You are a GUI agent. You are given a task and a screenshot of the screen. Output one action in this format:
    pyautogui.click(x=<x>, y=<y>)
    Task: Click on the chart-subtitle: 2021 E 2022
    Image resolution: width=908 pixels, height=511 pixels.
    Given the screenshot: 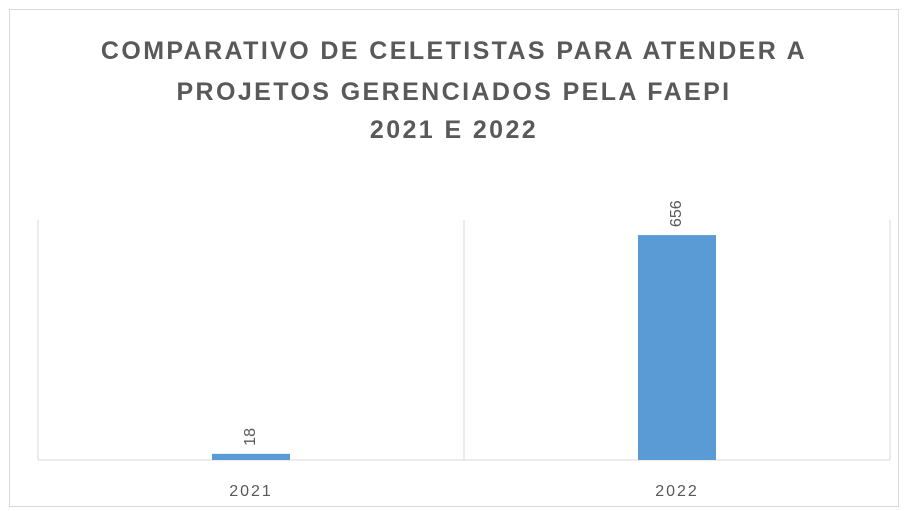 What is the action you would take?
    pyautogui.click(x=454, y=130)
    